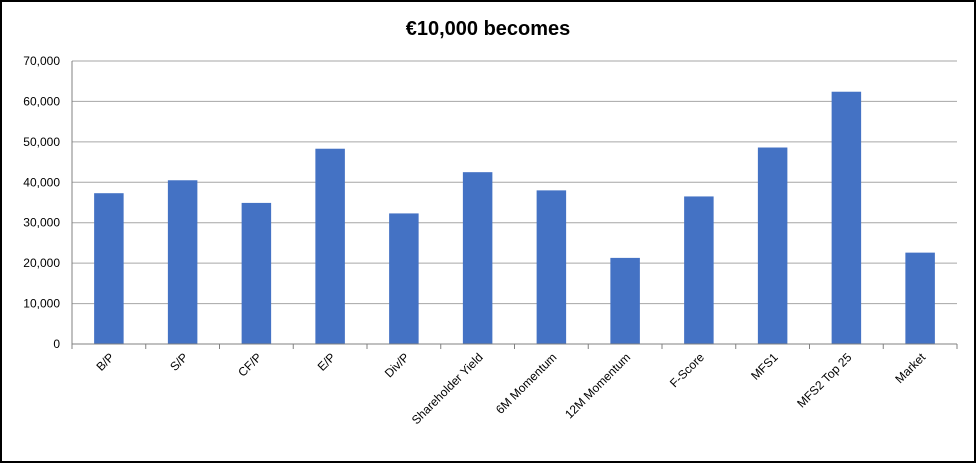 The width and height of the screenshot is (976, 463). Describe the element at coordinates (488, 29) in the screenshot. I see `chart-title: €10,000 becomes` at that location.